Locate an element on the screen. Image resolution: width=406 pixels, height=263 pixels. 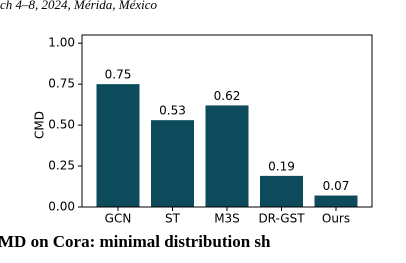
y-tick-label: 0.50 is located at coordinates (61, 125).